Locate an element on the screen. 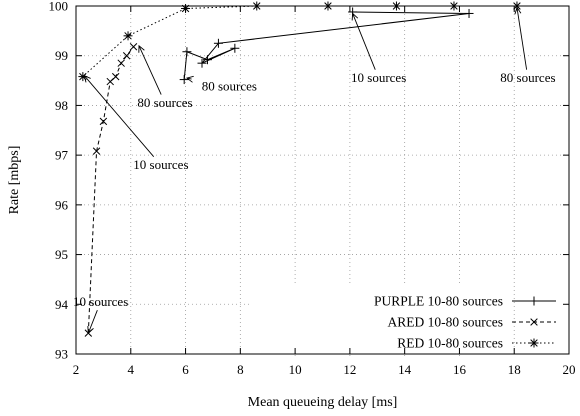  legend-entry: RED 10-80 sources is located at coordinates (476, 343).